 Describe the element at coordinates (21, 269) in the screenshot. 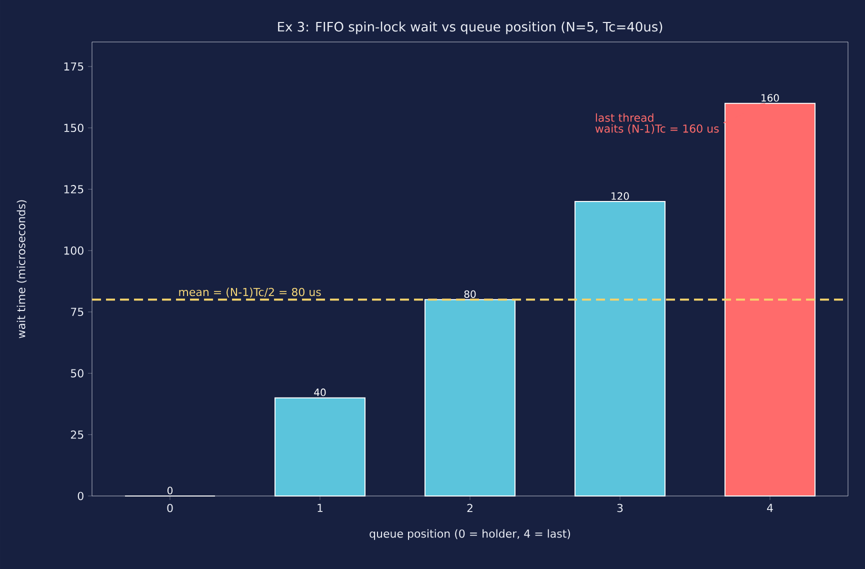

I see `y-axis-title: wait time (microseconds)` at that location.